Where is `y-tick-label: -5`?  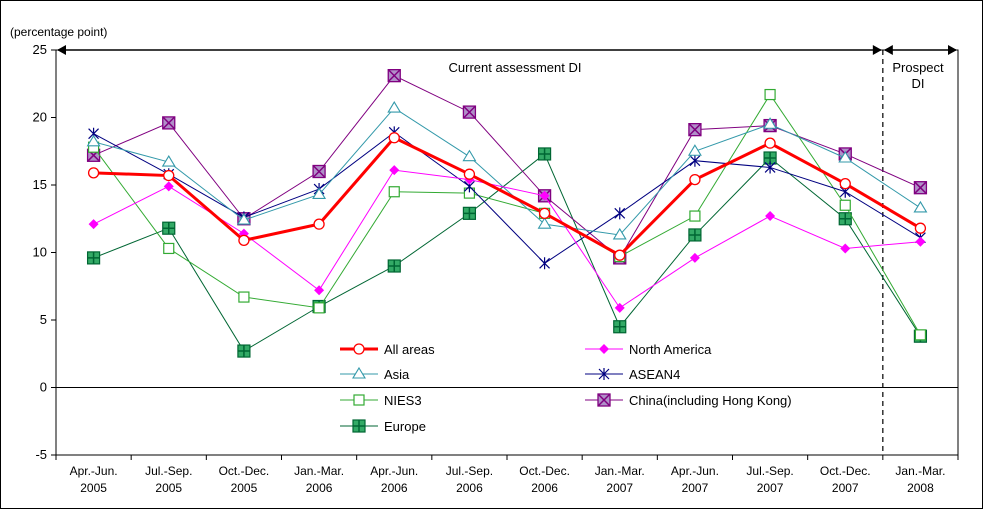 y-tick-label: -5 is located at coordinates (41, 454).